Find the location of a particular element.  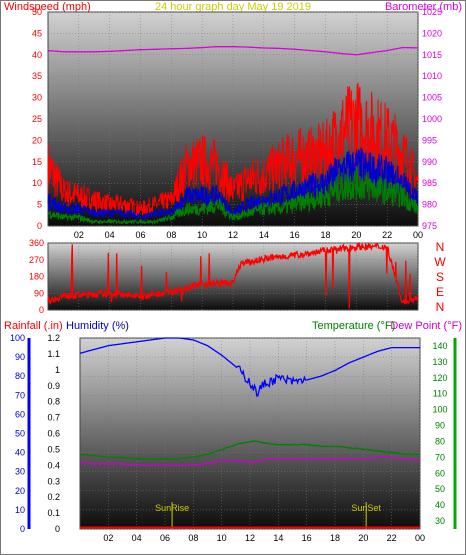

humidity-y-tick-label: 80 is located at coordinates (20, 376).